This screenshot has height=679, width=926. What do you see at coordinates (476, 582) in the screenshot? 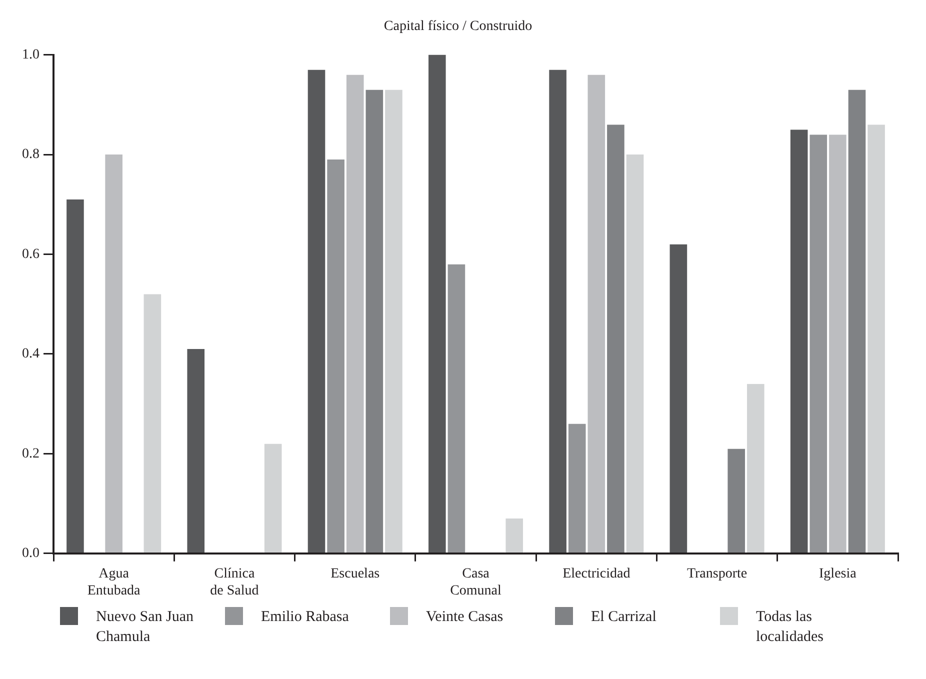
I see `x-tick-label: Casa Comunal` at bounding box center [476, 582].